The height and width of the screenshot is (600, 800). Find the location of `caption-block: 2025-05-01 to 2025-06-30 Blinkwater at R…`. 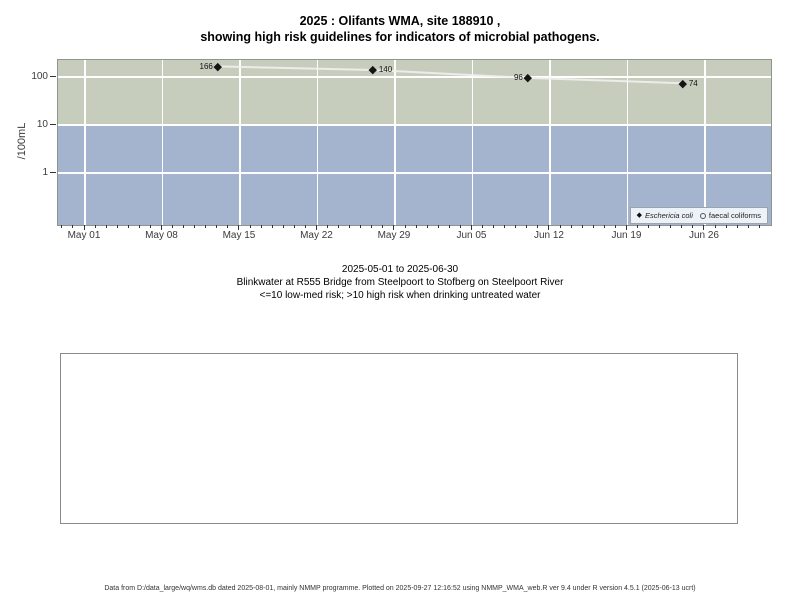

caption-block: 2025-05-01 to 2025-06-30 Blinkwater at R… is located at coordinates (400, 282).